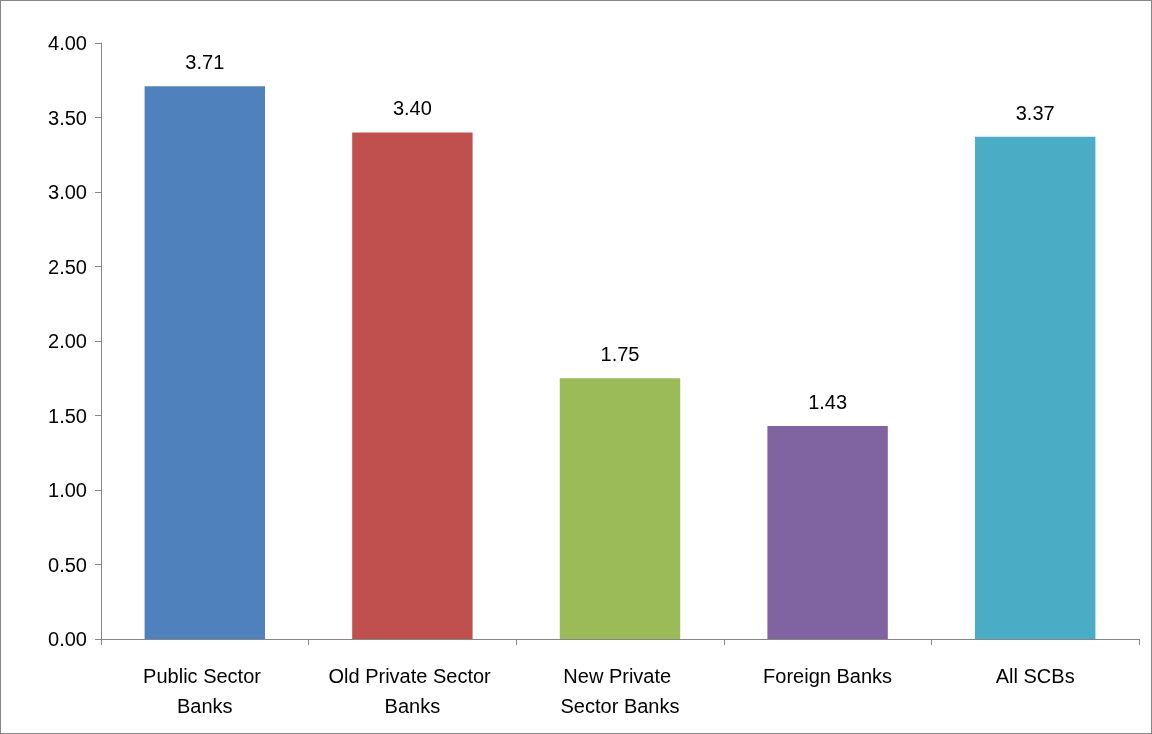 This screenshot has height=734, width=1152. Describe the element at coordinates (205, 62) in the screenshot. I see `data-label: 3.71` at that location.